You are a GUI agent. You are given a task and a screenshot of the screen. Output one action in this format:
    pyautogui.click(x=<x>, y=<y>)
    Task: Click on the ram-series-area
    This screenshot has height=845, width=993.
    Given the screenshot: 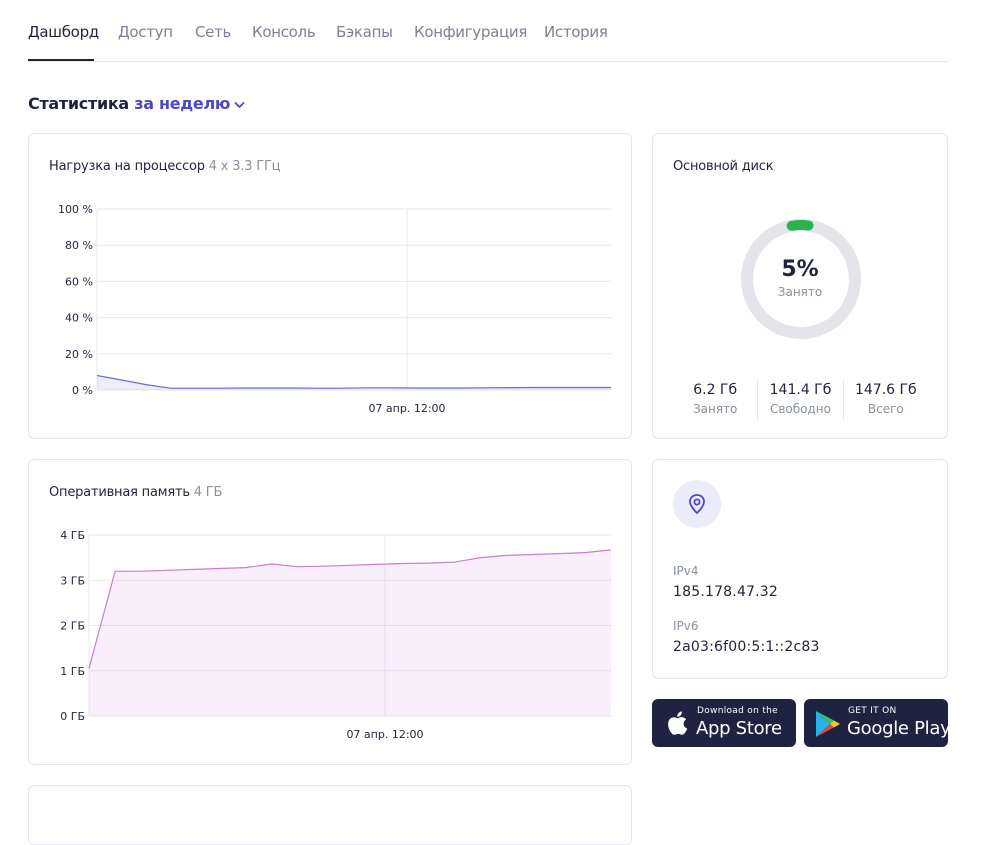 What is the action you would take?
    pyautogui.click(x=350, y=632)
    